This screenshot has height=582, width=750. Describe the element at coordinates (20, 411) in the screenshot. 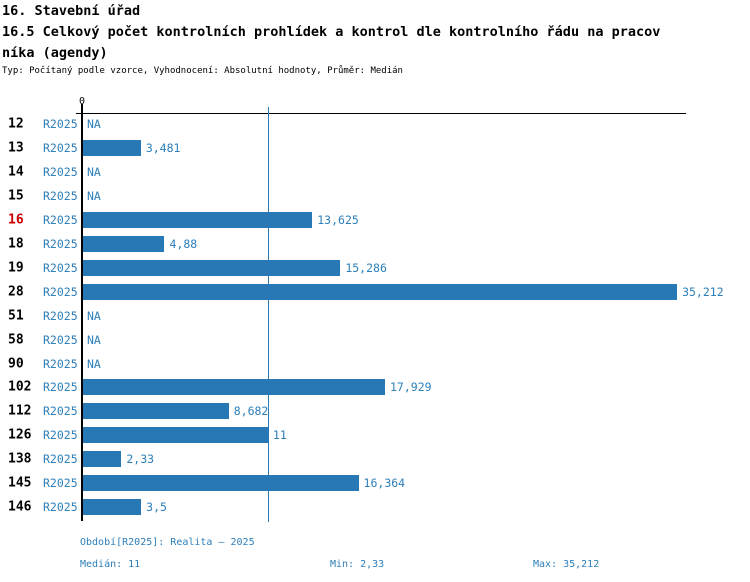

I see `row-id-label: 112` at that location.